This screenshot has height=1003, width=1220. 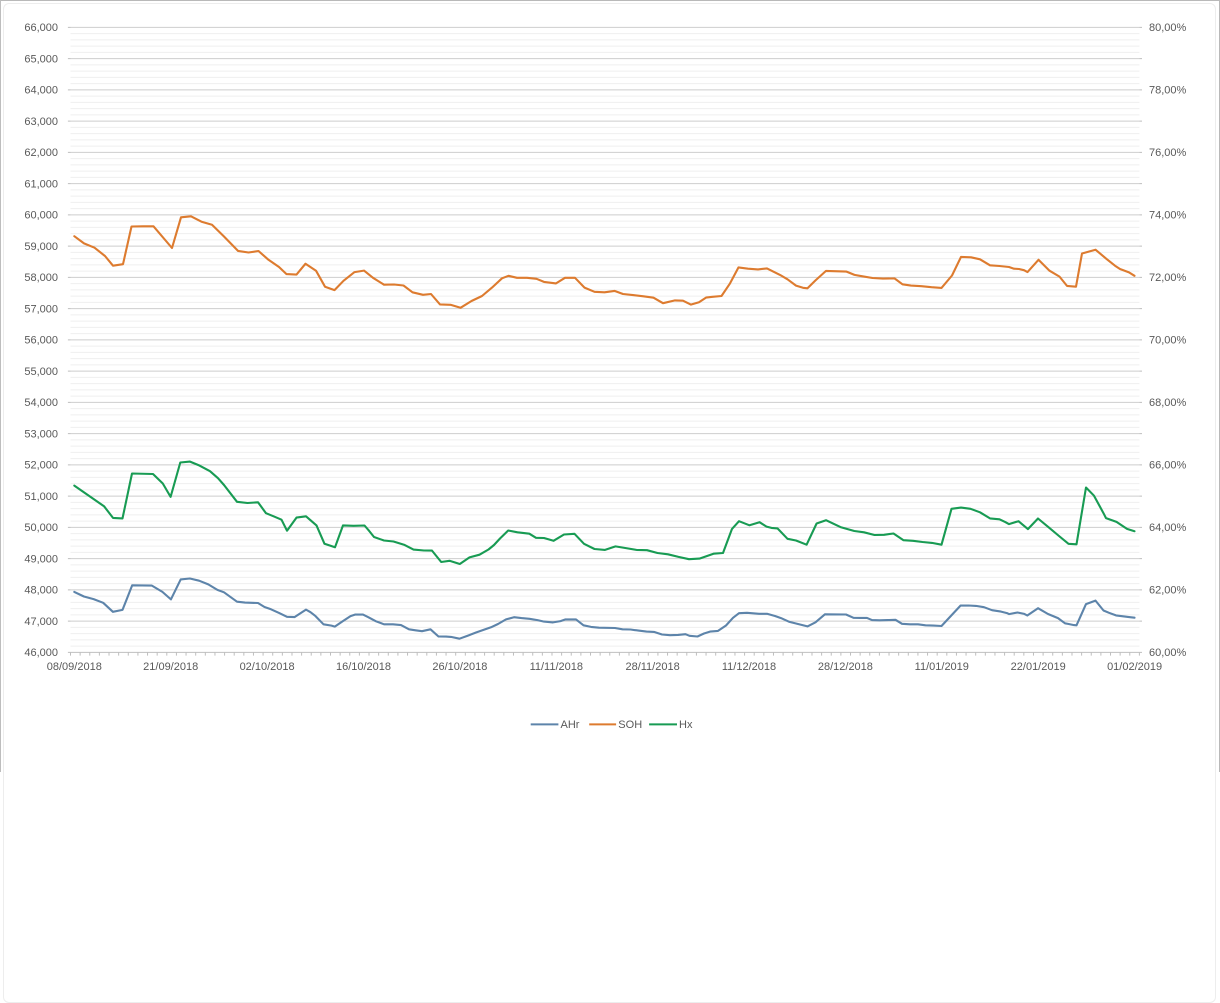 What do you see at coordinates (41, 309) in the screenshot?
I see `svg-text: 57,000` at bounding box center [41, 309].